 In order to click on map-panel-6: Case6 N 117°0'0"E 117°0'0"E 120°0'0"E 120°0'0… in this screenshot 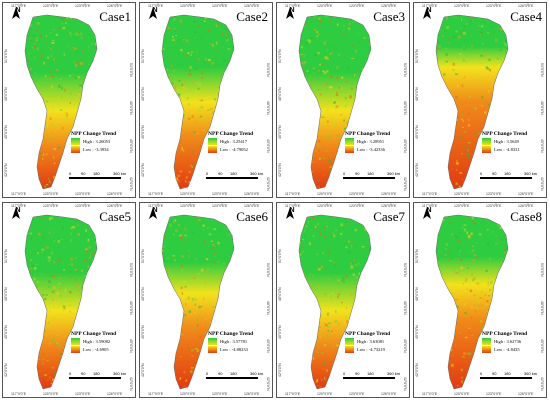, I will do `click(206, 300)`.